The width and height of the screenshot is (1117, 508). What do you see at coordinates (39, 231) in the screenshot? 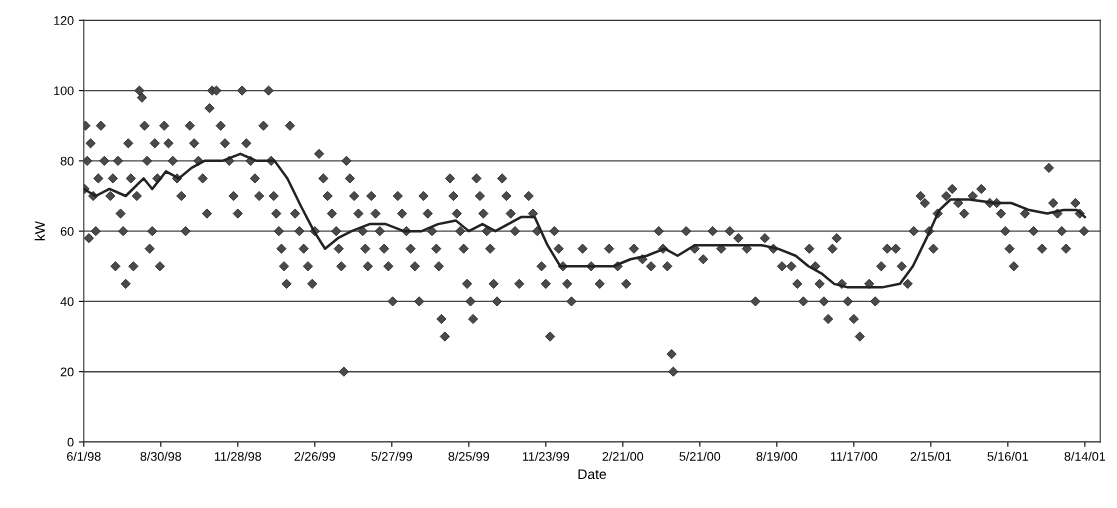
I see `y-axis-title: kW` at bounding box center [39, 231].